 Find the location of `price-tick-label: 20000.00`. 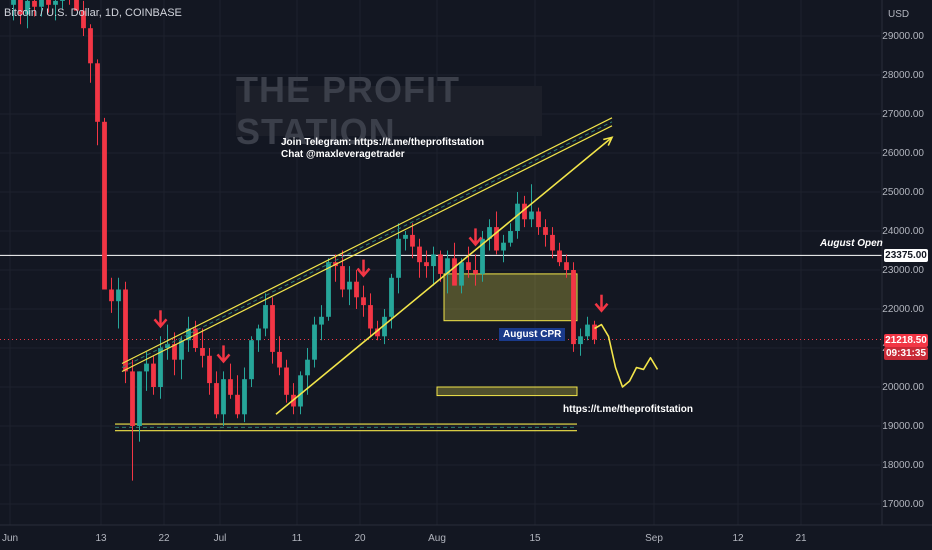

price-tick-label: 20000.00 is located at coordinates (903, 387).